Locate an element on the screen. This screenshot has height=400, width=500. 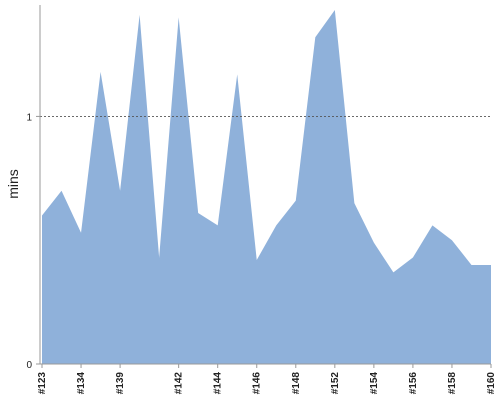
x-tick-label: #146 is located at coordinates (257, 383).